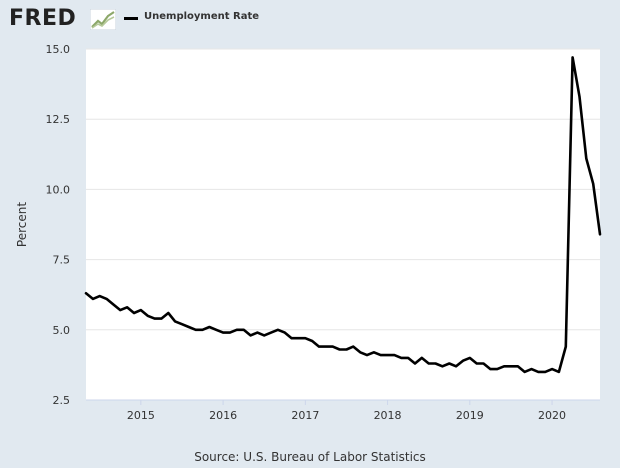  Describe the element at coordinates (62, 400) in the screenshot. I see `y-tick-label: 2.5` at that location.